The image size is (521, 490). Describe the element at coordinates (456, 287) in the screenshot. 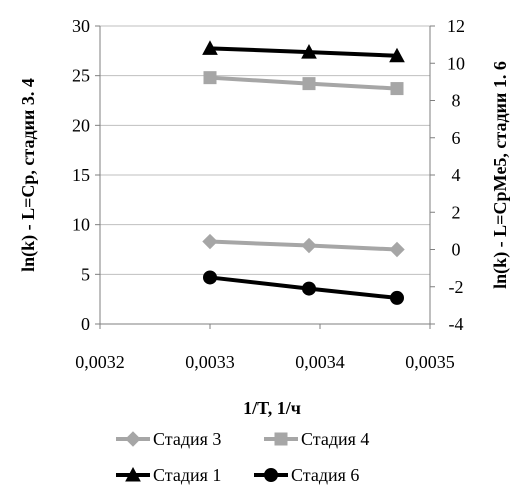

I see `y-right-tick-label: -2` at that location.